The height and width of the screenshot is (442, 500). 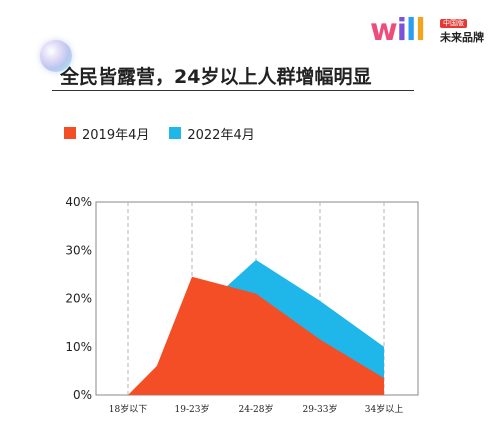 What do you see at coordinates (78, 299) in the screenshot?
I see `y-tick-label: 20%` at bounding box center [78, 299].